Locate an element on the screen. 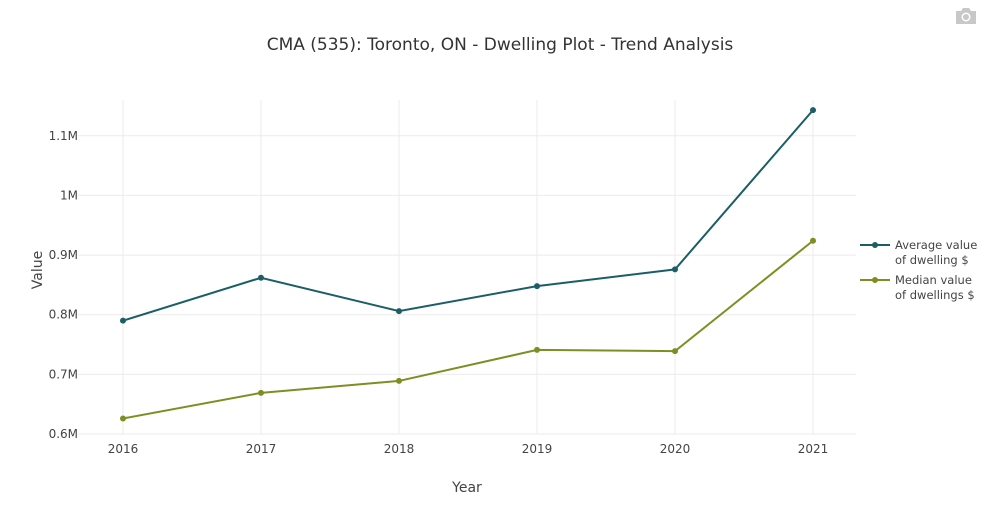  x-axis-title: Year is located at coordinates (466, 488).